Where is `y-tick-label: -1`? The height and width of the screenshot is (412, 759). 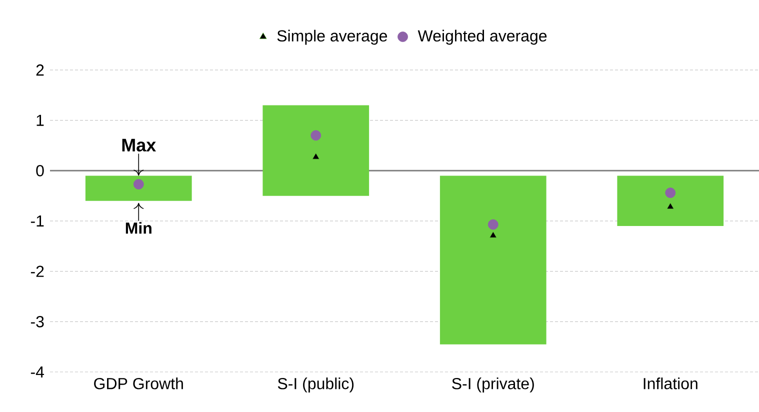
y-tick-label: -1 is located at coordinates (37, 221).